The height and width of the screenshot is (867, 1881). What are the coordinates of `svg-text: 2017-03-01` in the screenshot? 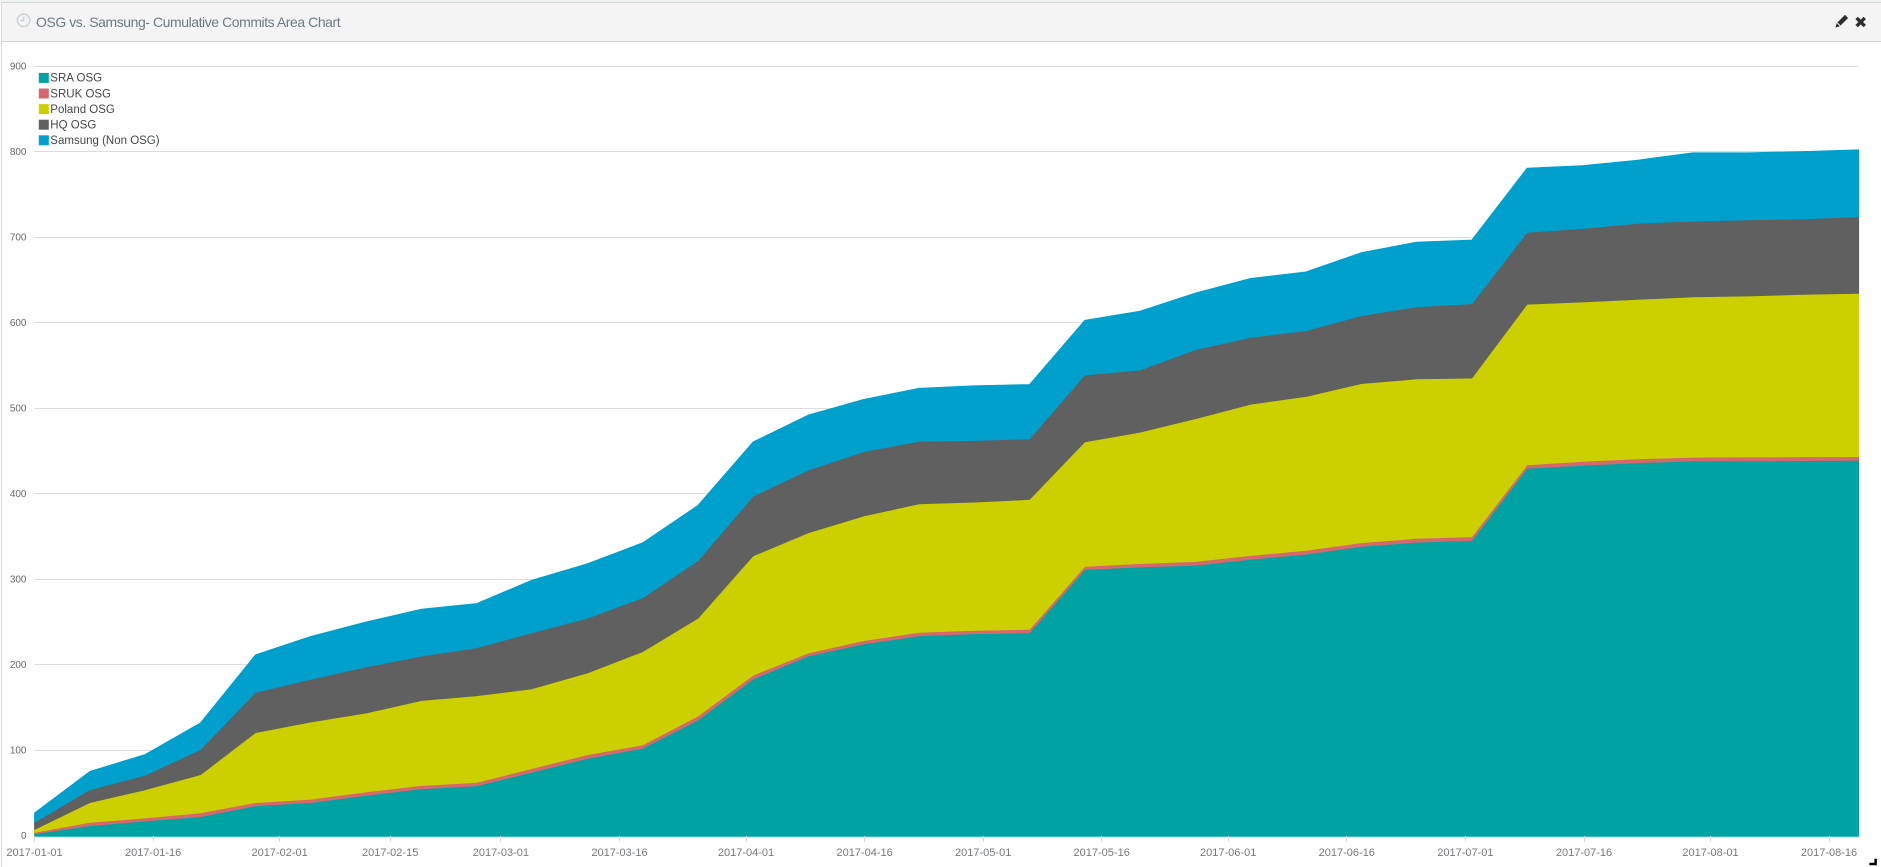 It's located at (501, 853).